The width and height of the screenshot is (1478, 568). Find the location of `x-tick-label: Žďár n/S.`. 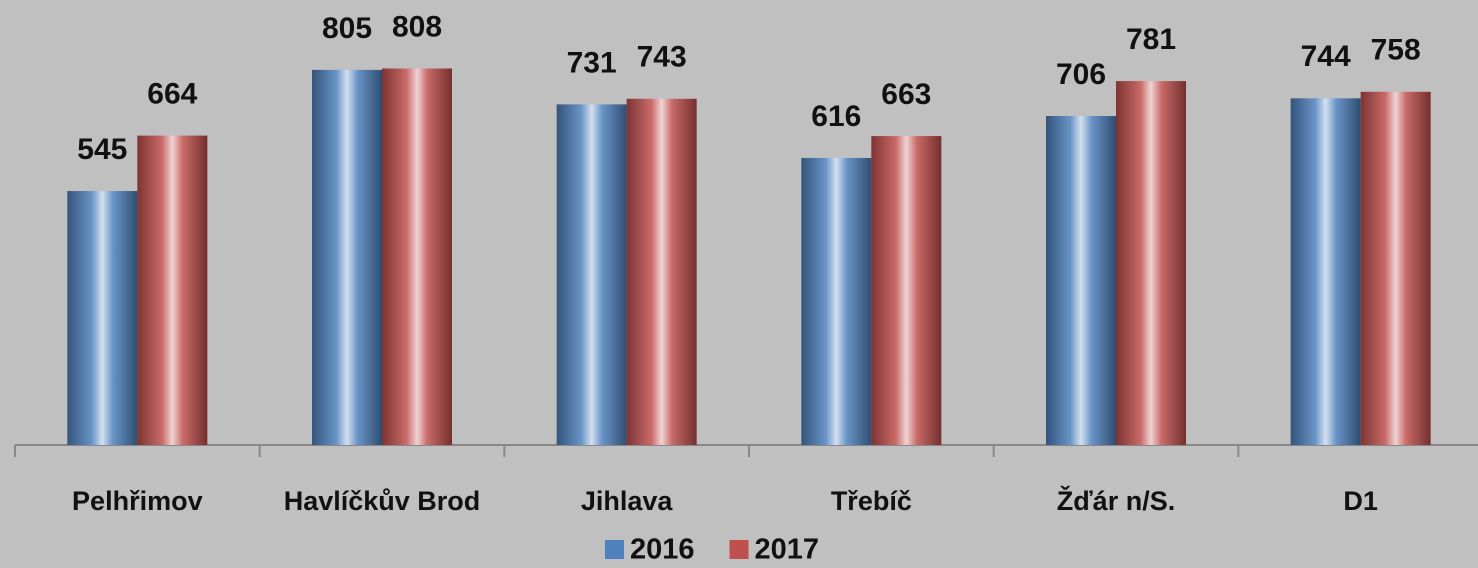

x-tick-label: Žďár n/S. is located at coordinates (1116, 500).